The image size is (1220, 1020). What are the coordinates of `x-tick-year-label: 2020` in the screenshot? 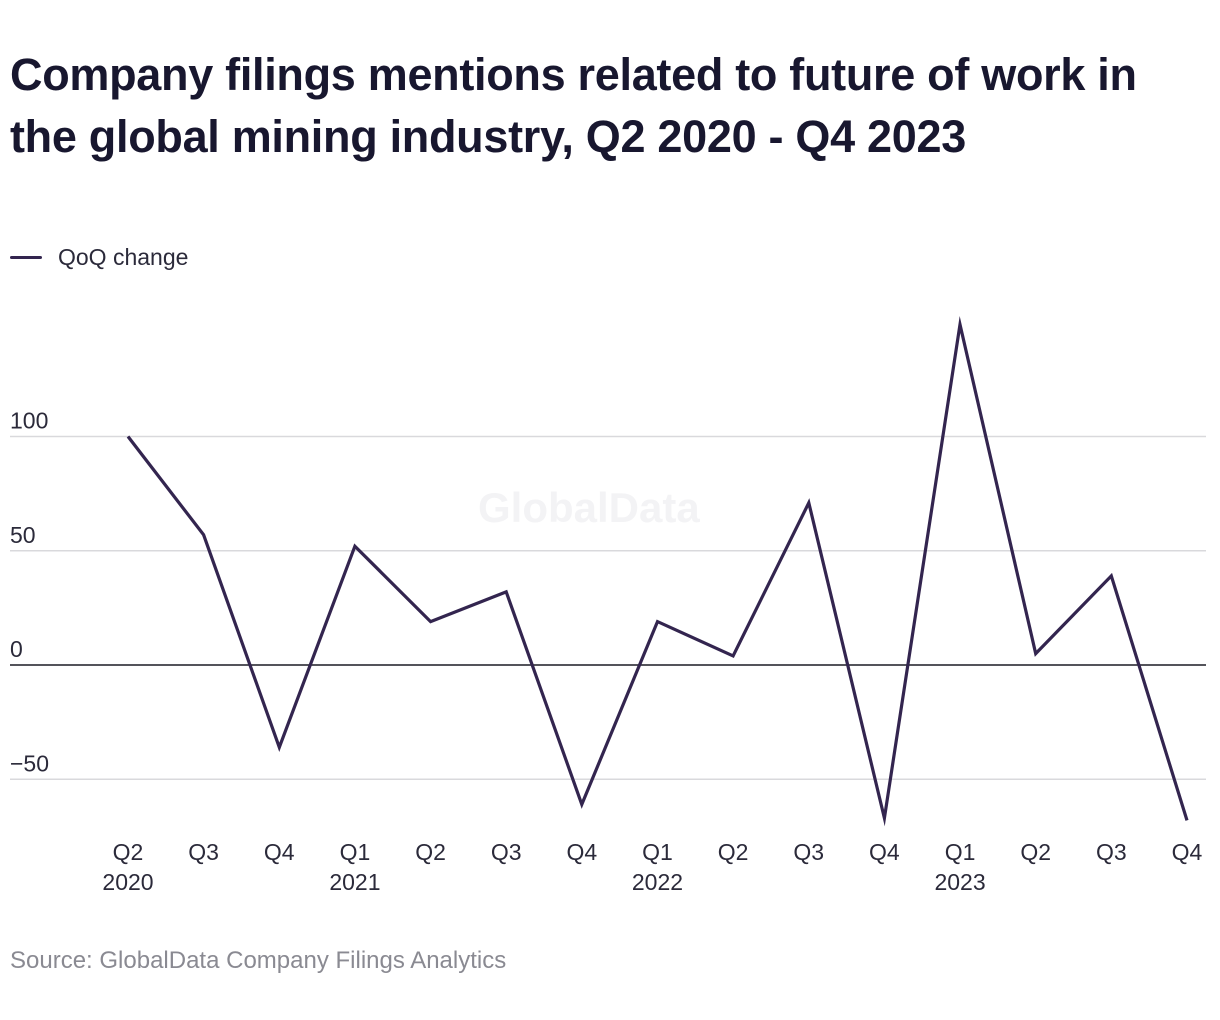 It's located at (127, 882).